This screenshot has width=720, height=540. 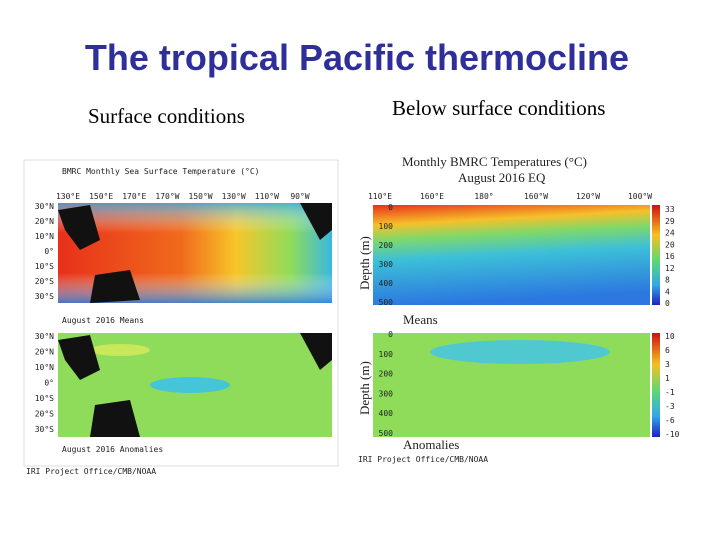 I want to click on lon-label: 170°E, so click(x=134, y=196).